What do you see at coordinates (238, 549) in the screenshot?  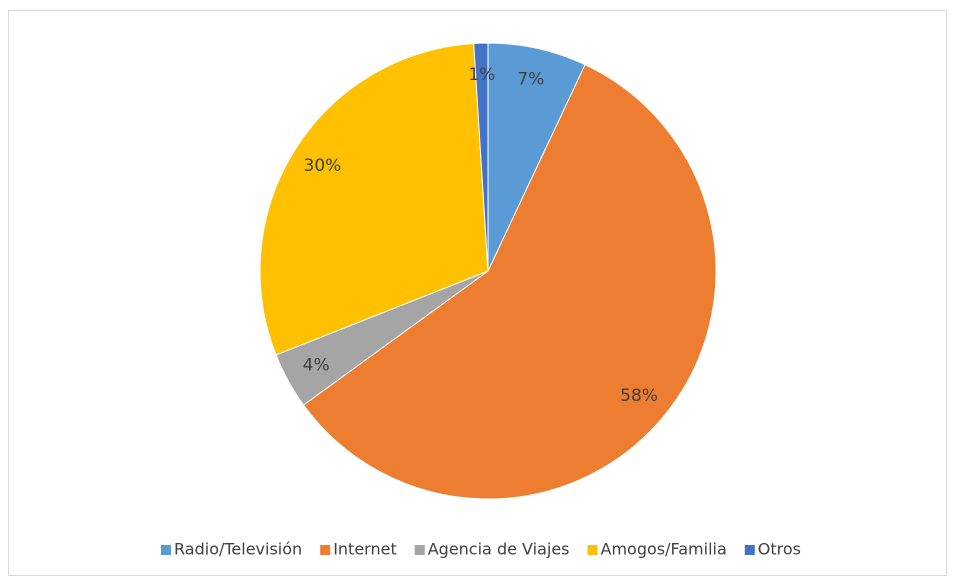 I see `legend-label: Radio/Televisión` at bounding box center [238, 549].